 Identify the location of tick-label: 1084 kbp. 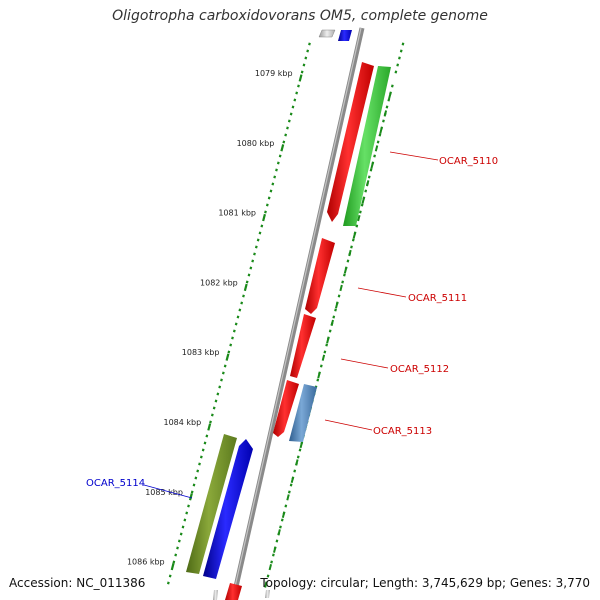
(182, 422).